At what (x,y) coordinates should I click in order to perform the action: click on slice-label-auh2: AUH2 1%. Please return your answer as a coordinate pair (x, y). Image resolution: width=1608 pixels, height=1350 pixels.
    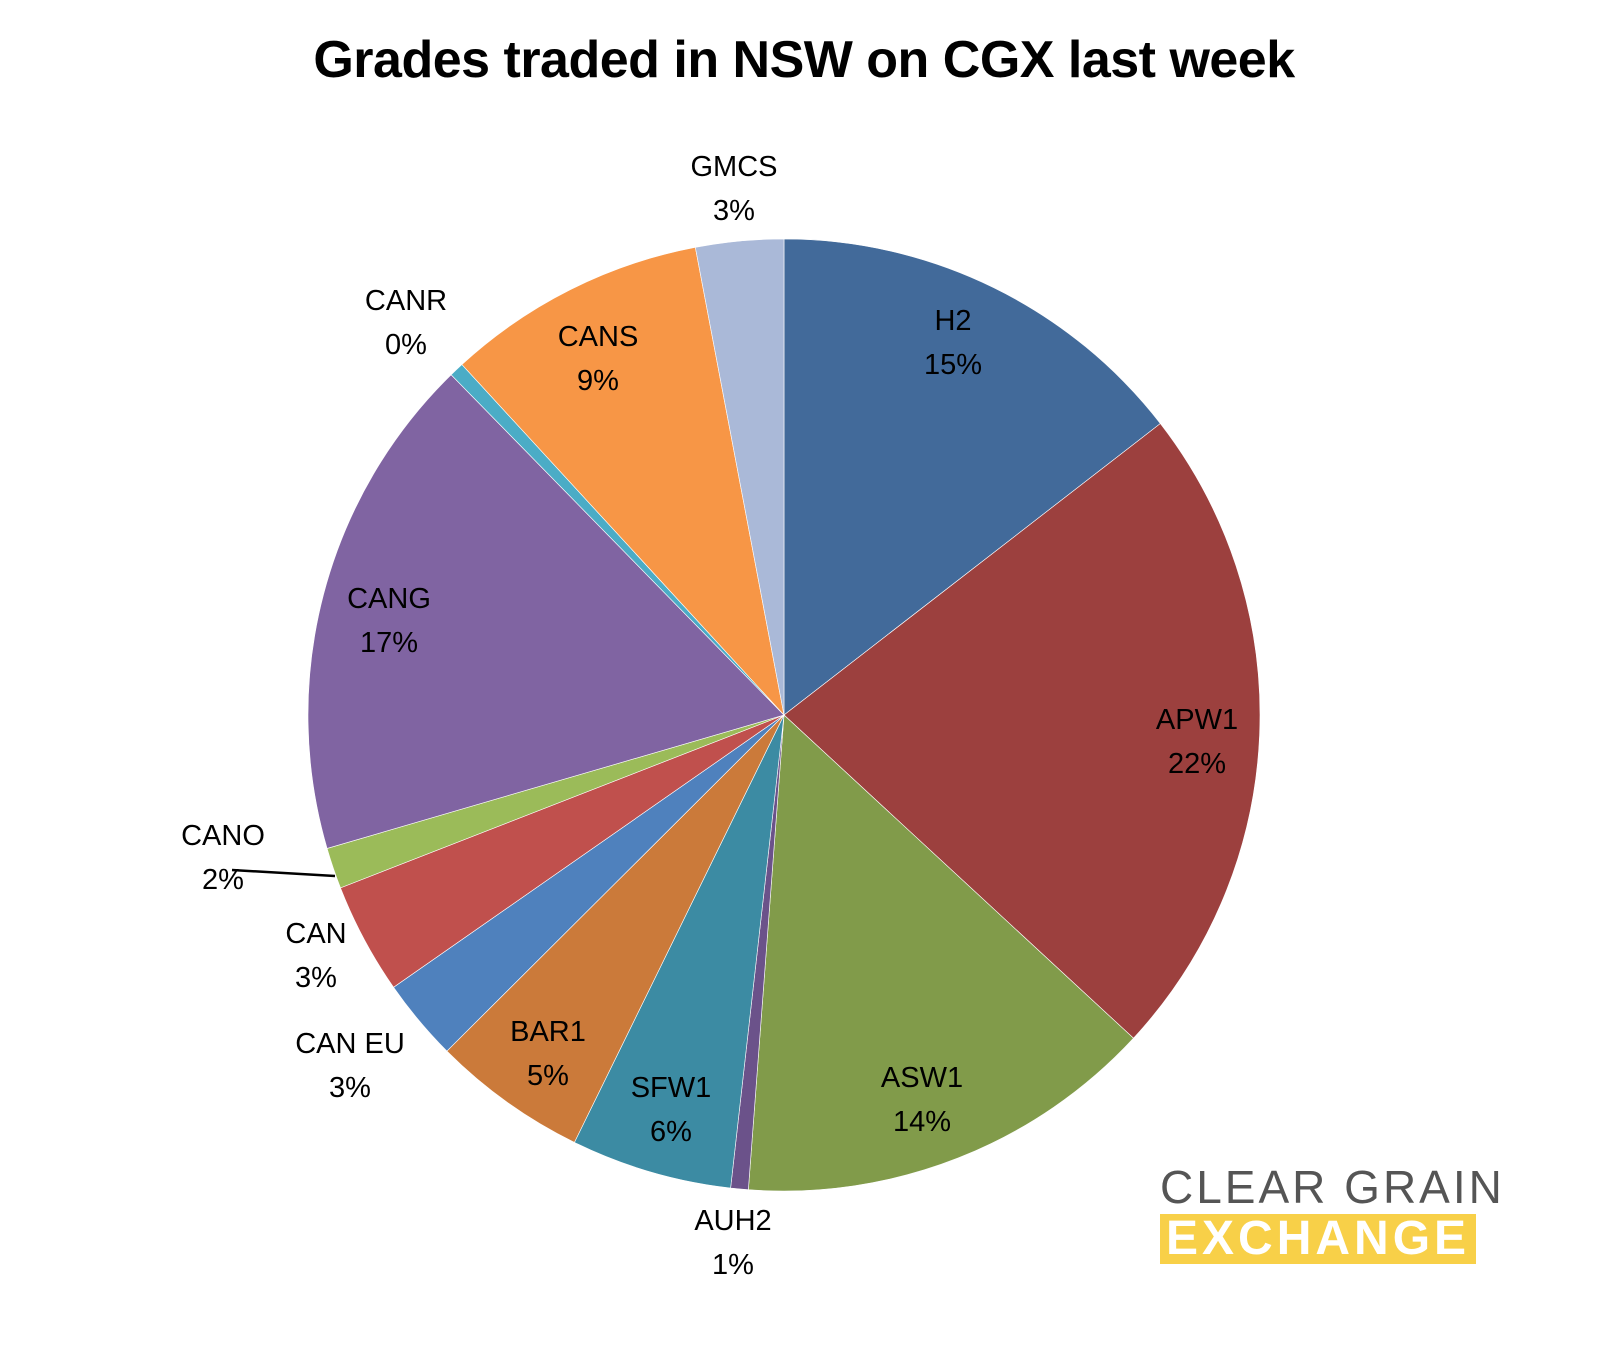
    Looking at the image, I should click on (732, 1243).